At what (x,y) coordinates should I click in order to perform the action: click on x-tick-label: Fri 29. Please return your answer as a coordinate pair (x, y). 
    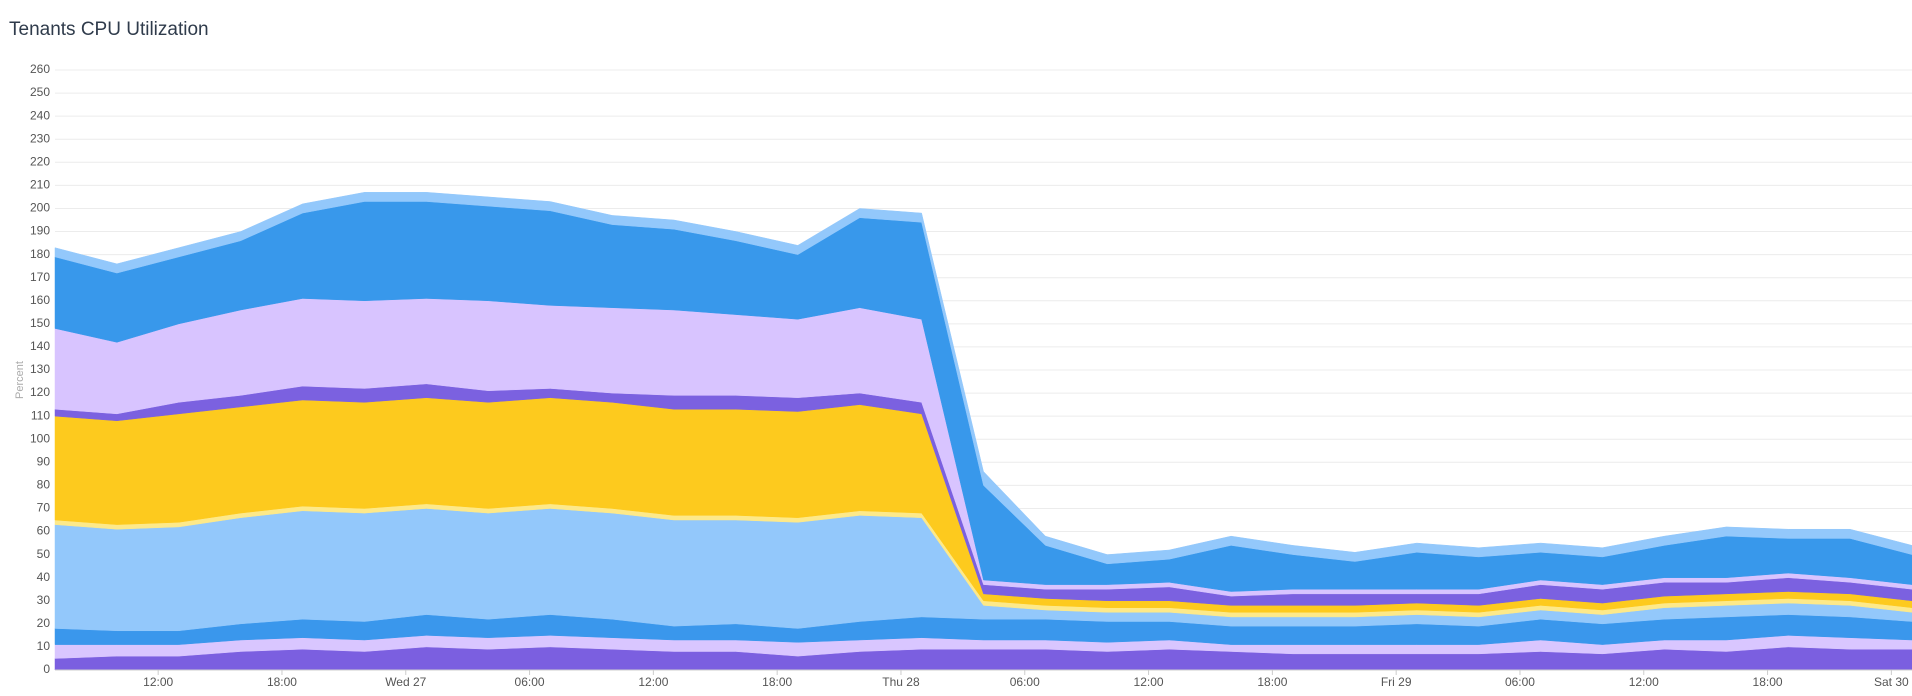
    Looking at the image, I should click on (1396, 682).